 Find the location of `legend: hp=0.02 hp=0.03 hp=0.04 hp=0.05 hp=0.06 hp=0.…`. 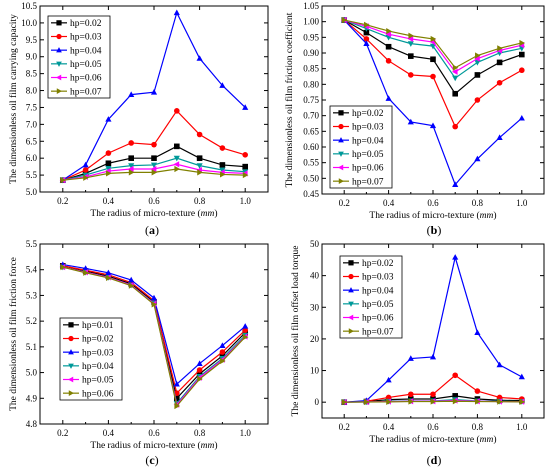

legend: hp=0.02 hp=0.03 hp=0.04 hp=0.05 hp=0.06 hp=0.… is located at coordinates (371, 297).